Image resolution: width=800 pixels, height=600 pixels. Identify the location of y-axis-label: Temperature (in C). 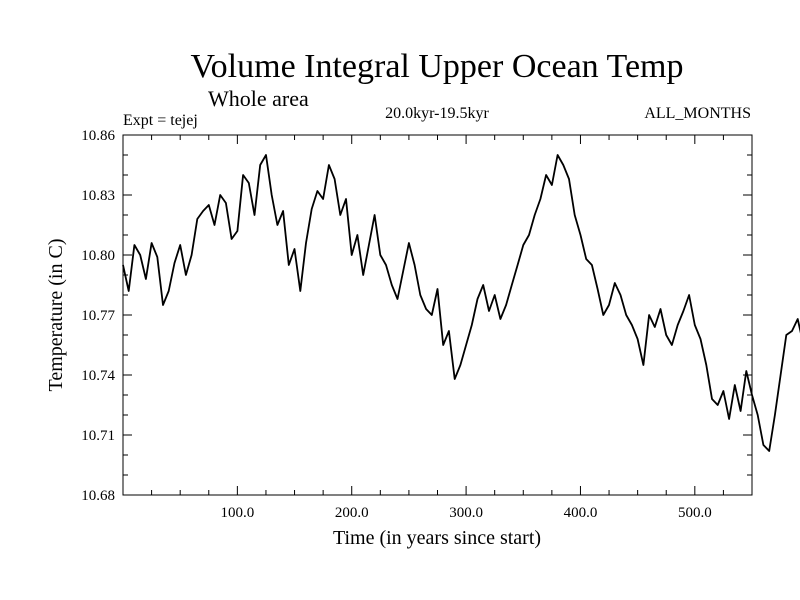
(56, 315).